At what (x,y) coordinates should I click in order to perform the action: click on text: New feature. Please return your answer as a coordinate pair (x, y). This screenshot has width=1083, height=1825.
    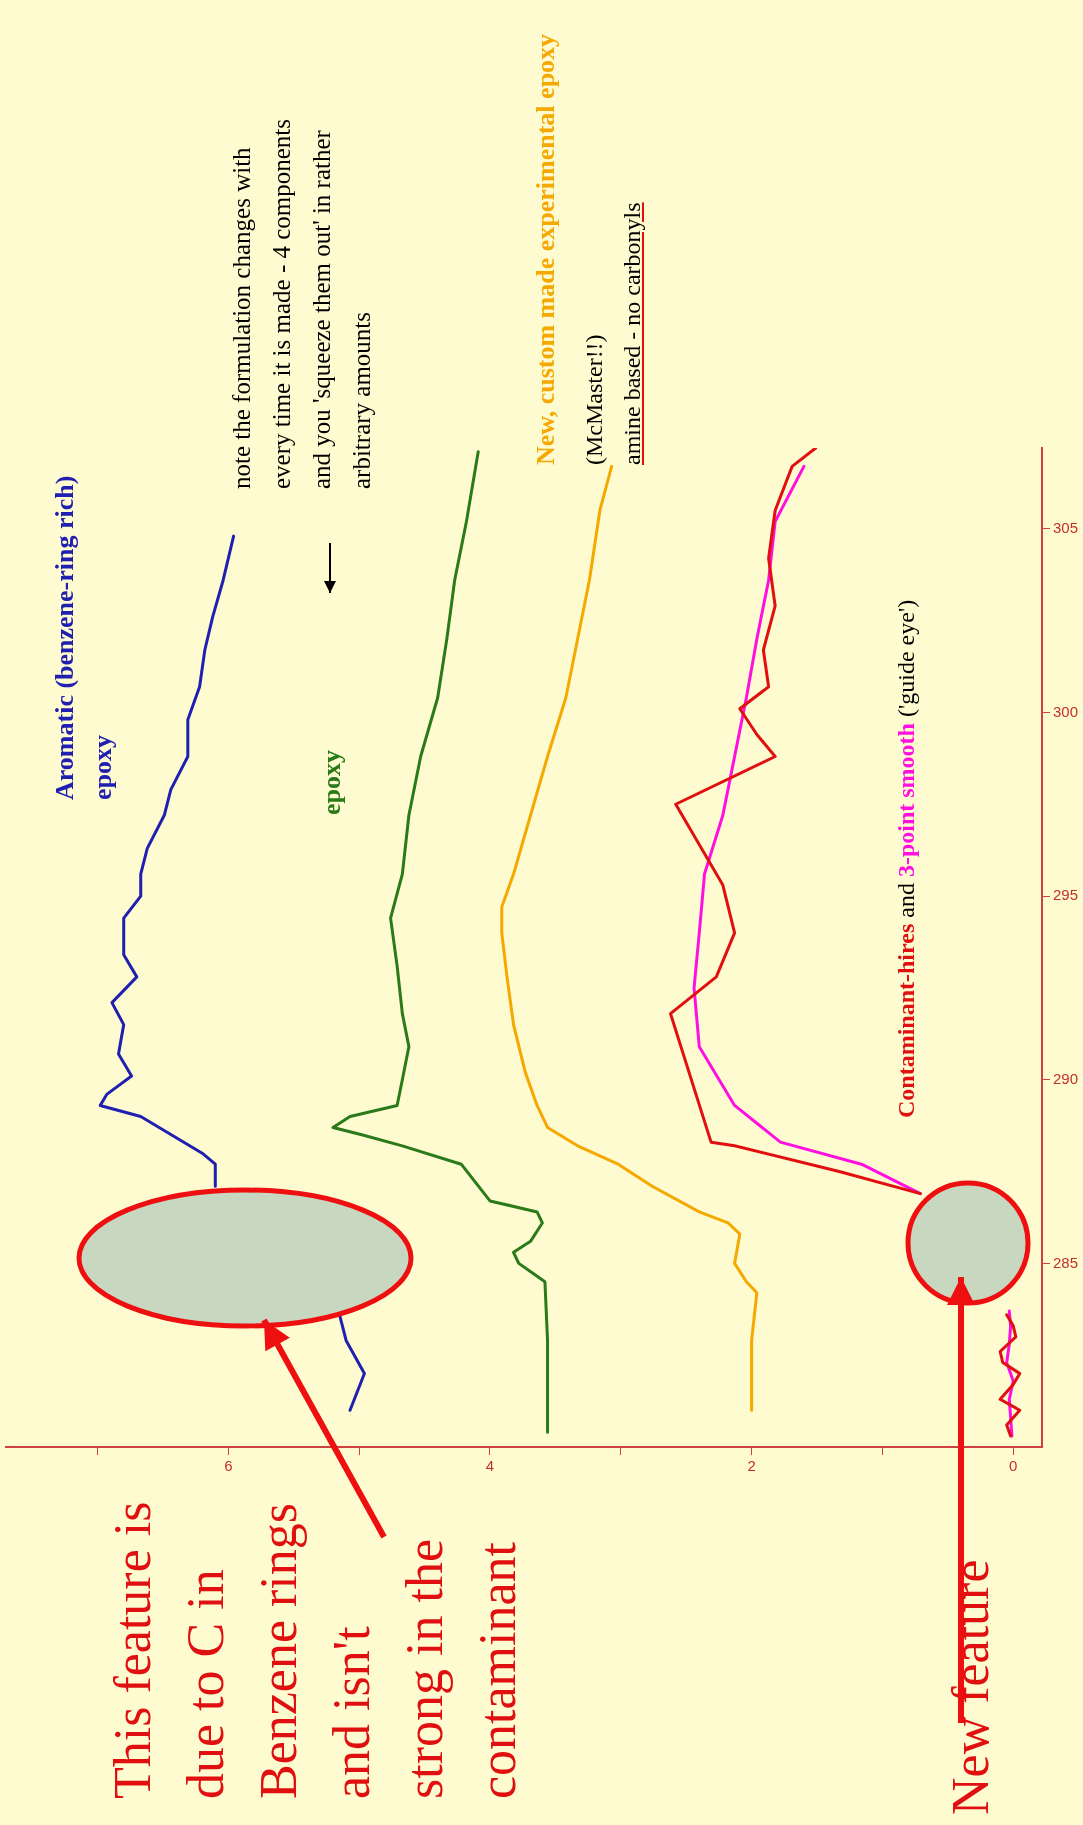
    Looking at the image, I should click on (970, 1687).